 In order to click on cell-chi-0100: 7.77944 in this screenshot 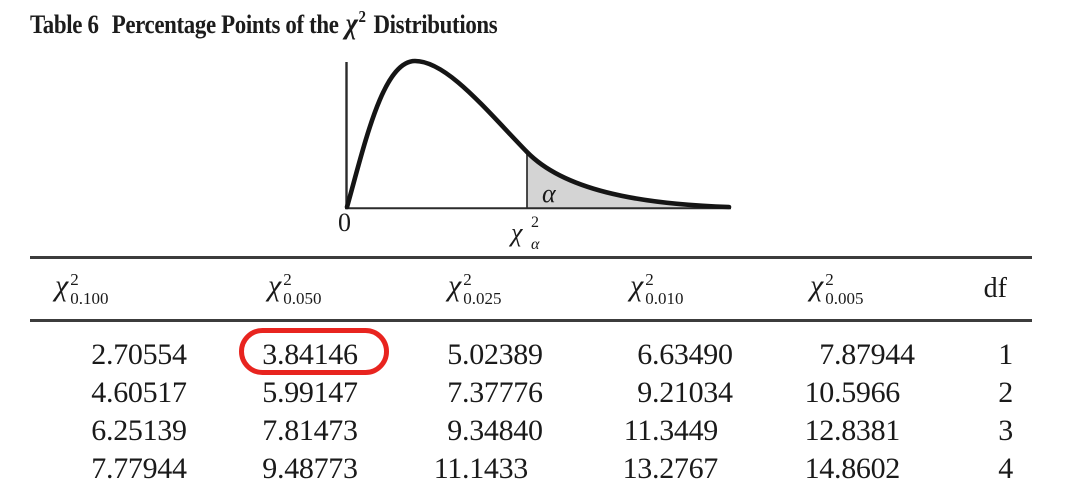, I will do `click(139, 468)`.